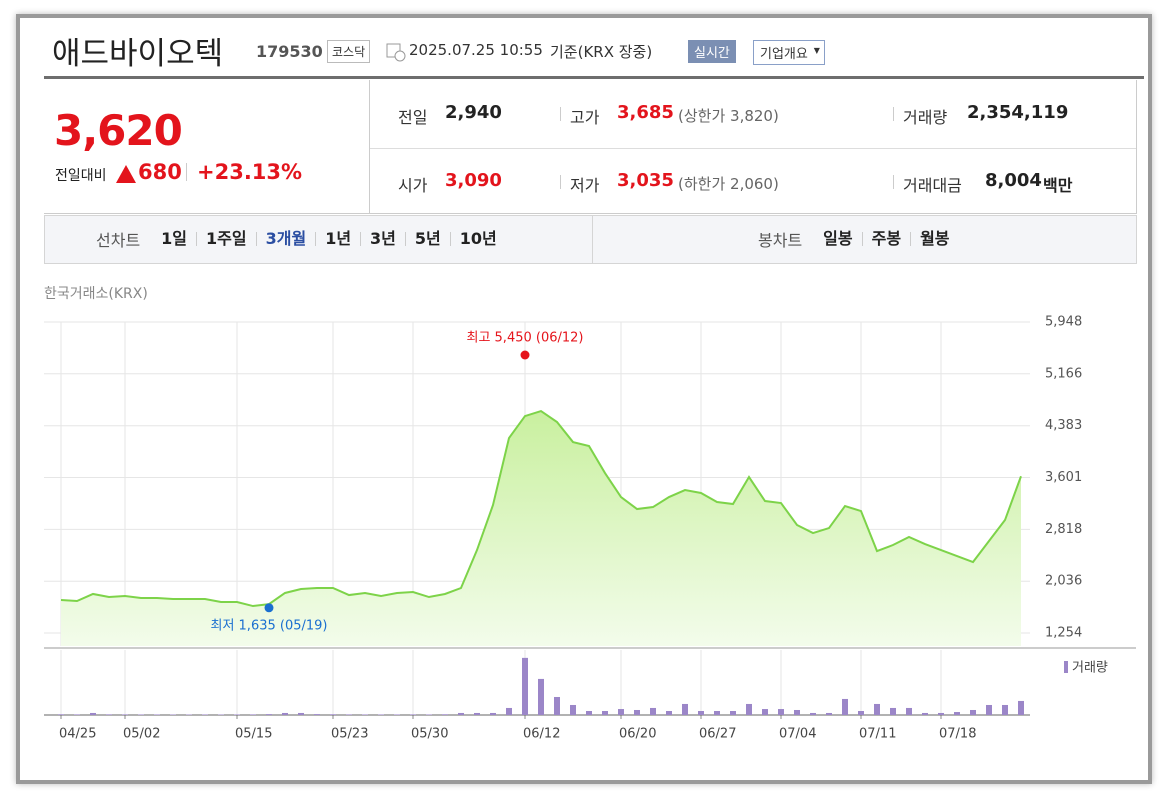  What do you see at coordinates (186, 172) in the screenshot?
I see `change-sep` at bounding box center [186, 172].